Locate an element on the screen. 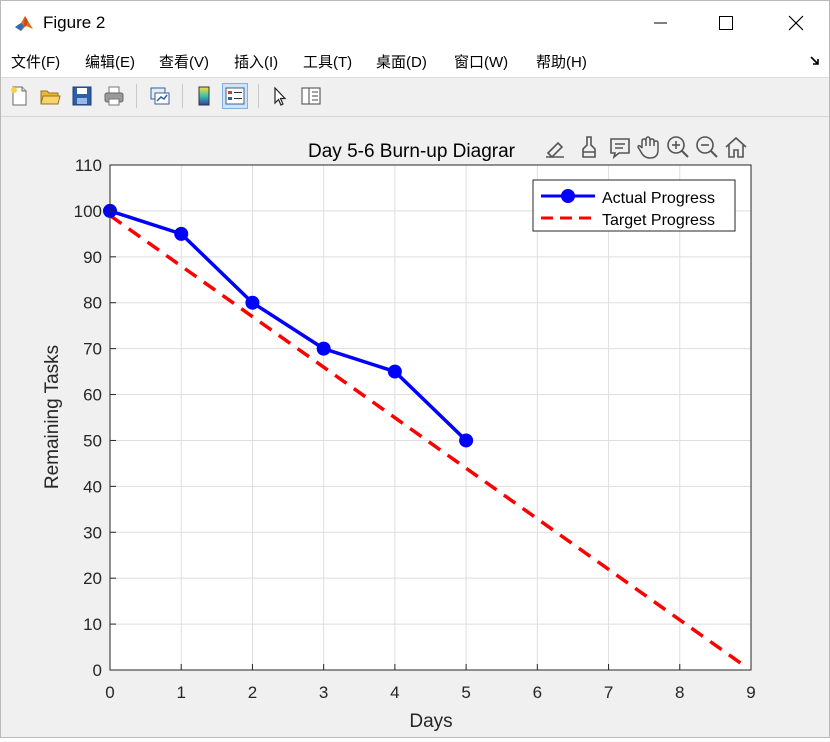 The height and width of the screenshot is (742, 830). y-tick-label: 40 is located at coordinates (92, 486).